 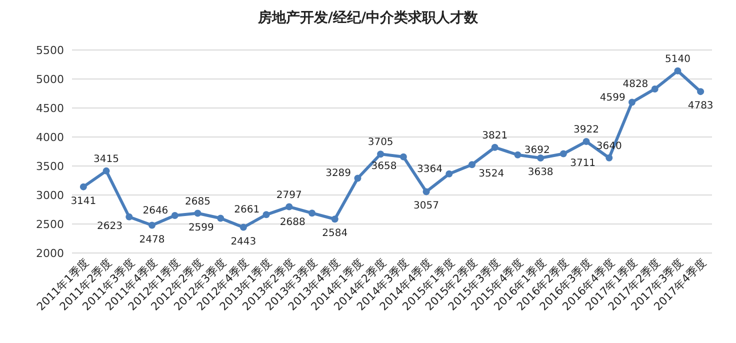 I want to click on data-label: 3524, so click(x=491, y=174).